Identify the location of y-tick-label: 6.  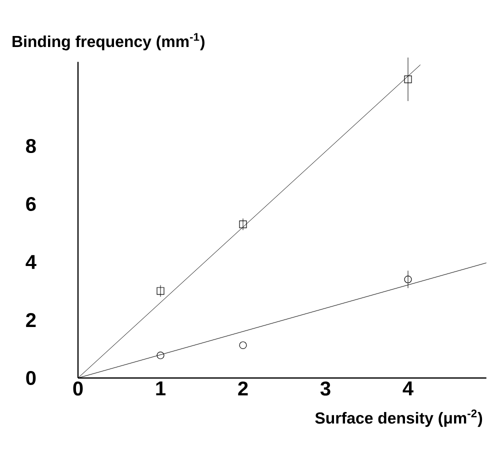
(31, 204).